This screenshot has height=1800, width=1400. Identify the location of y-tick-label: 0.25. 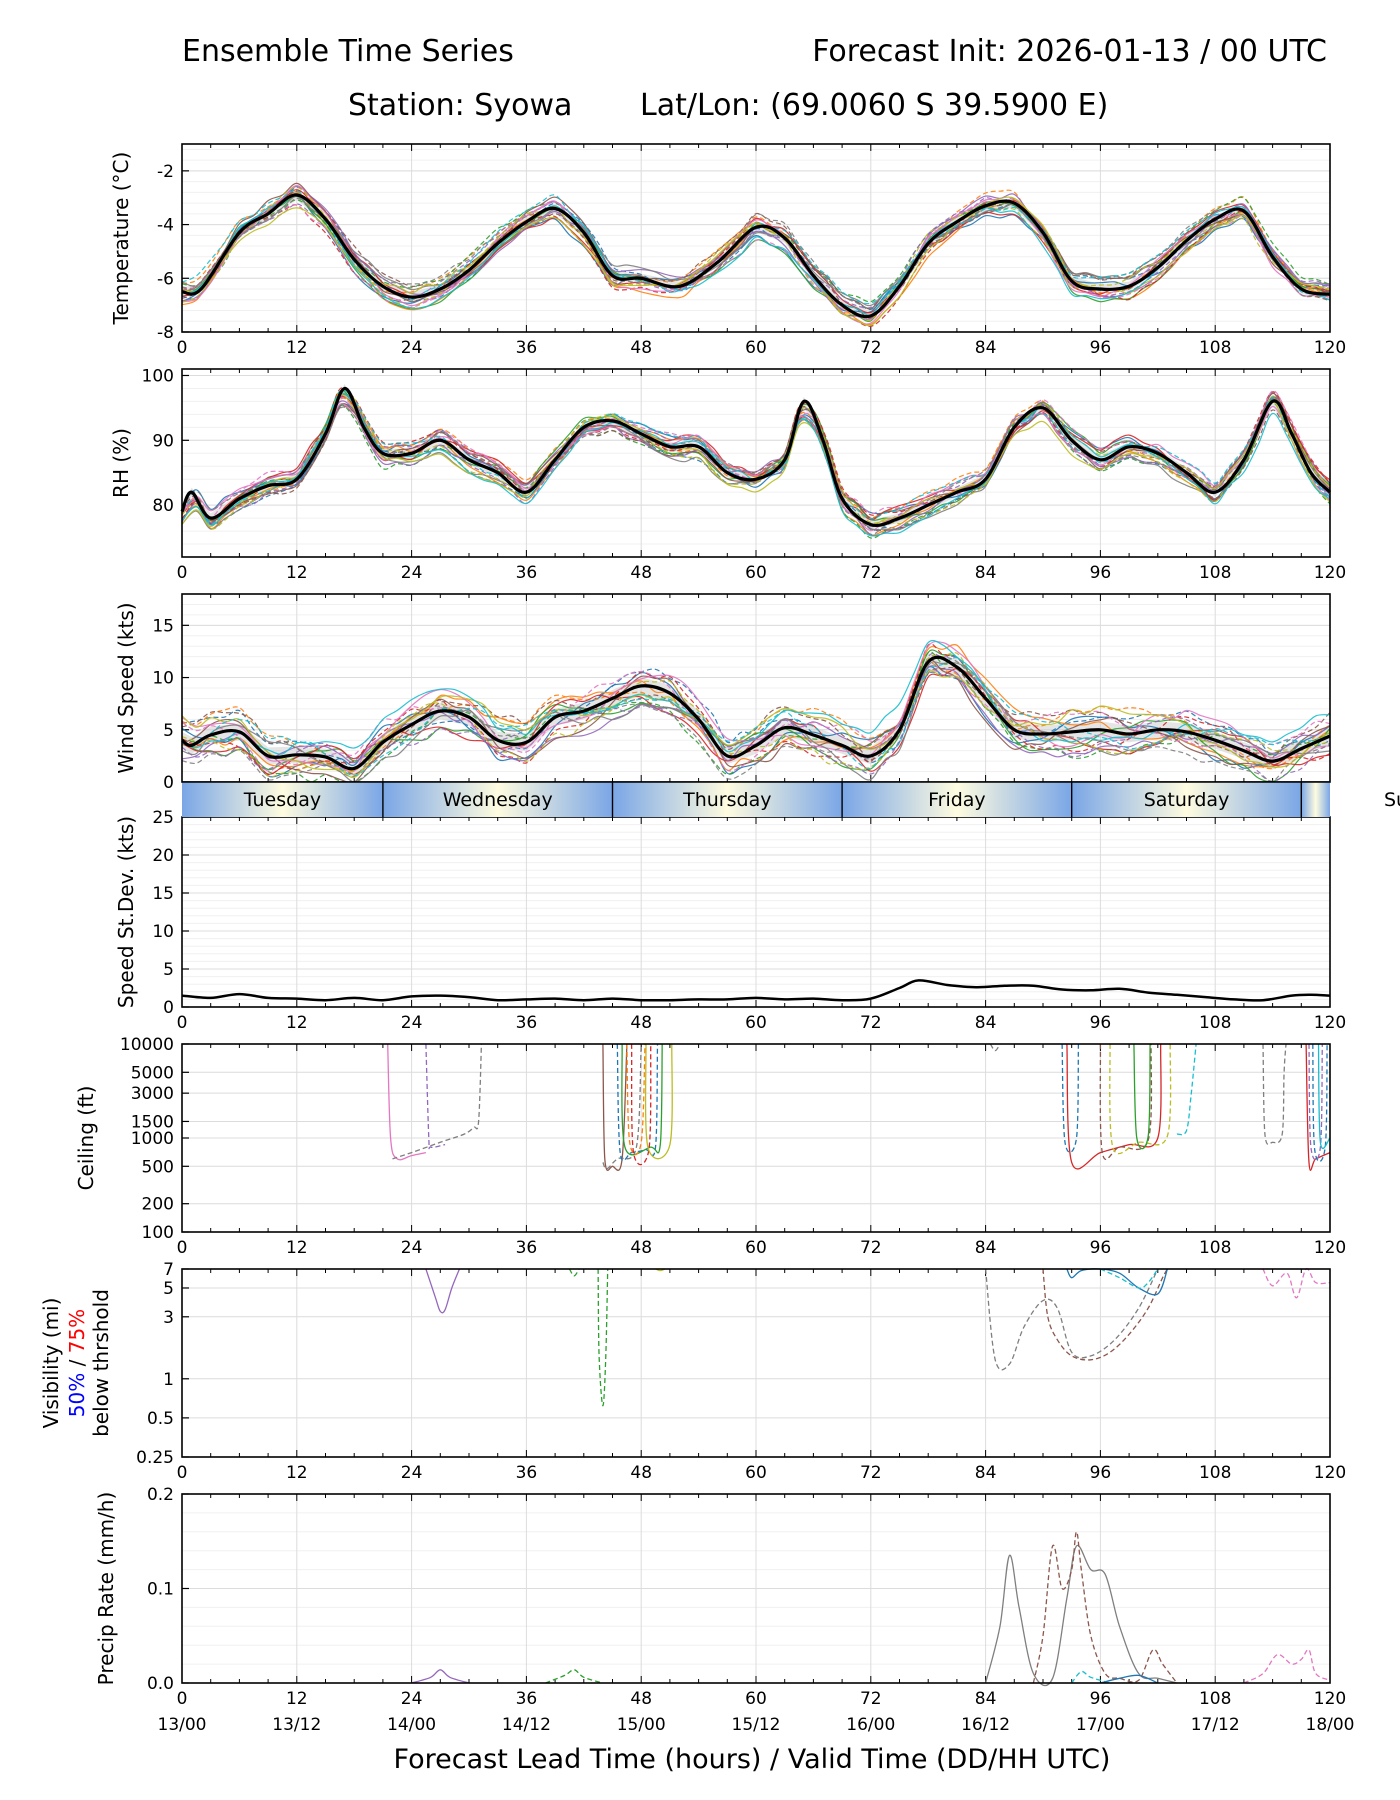
(155, 1458).